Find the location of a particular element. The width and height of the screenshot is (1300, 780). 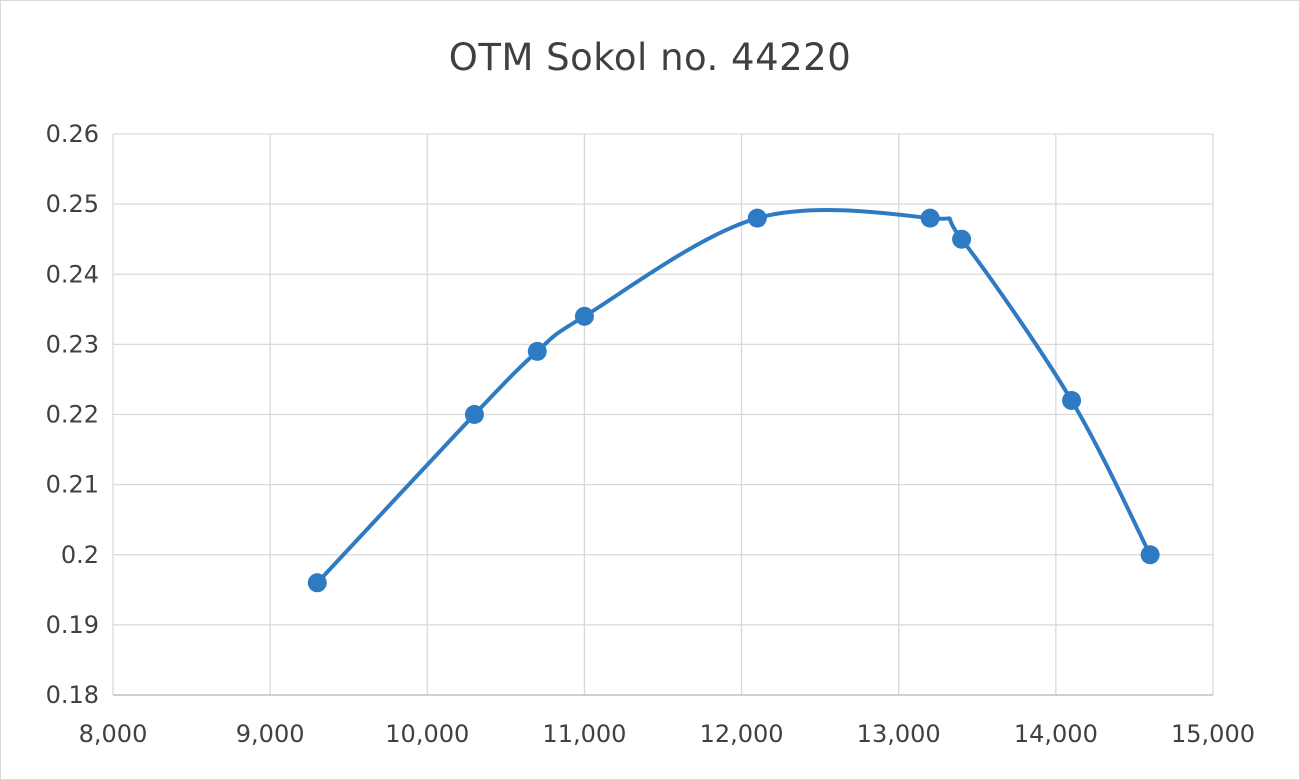

x-tick-label: 11,000 is located at coordinates (584, 734).